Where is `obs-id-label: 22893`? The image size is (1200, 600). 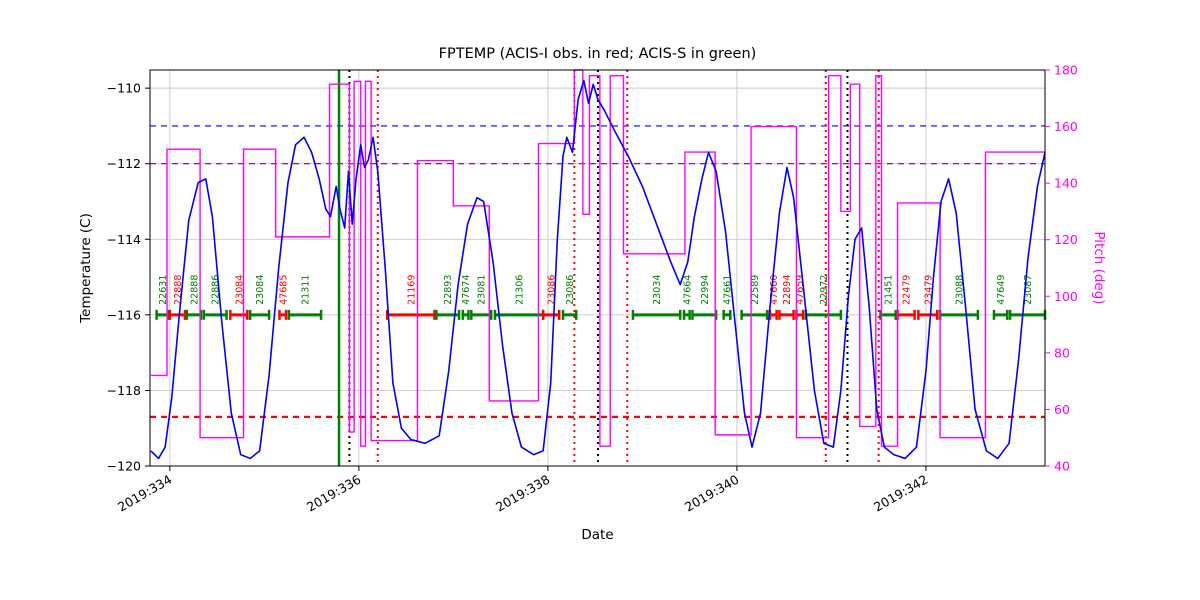 obs-id-label: 22893 is located at coordinates (448, 290).